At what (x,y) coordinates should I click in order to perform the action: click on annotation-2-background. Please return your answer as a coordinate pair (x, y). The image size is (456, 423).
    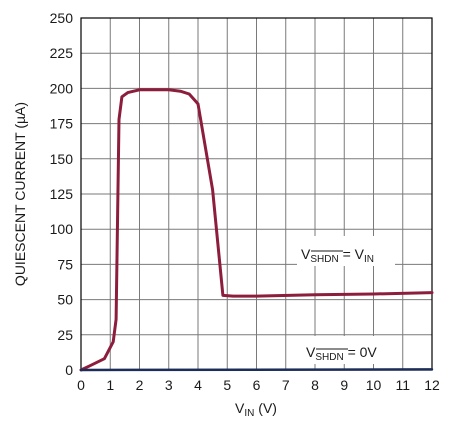
    Looking at the image, I should click on (350, 350).